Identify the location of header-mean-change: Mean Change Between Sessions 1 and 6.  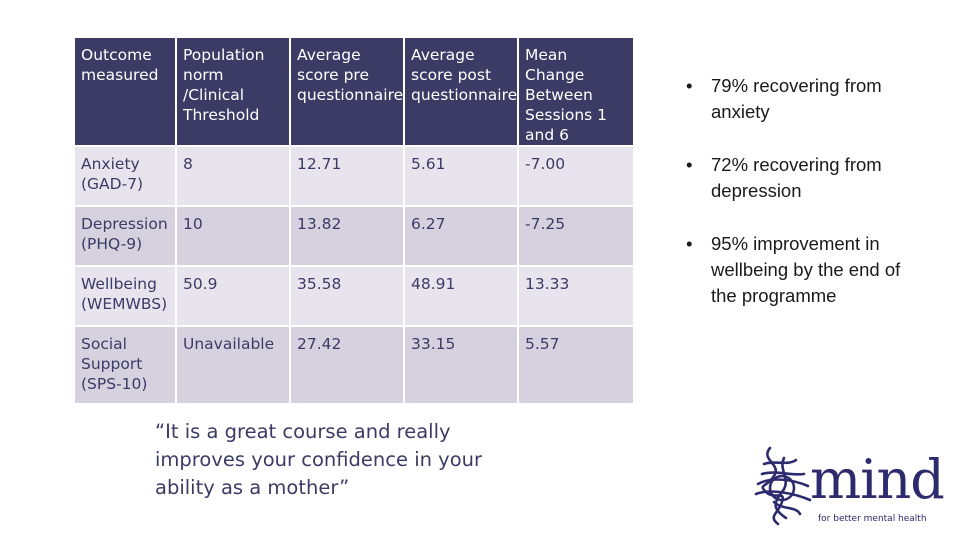
(576, 91).